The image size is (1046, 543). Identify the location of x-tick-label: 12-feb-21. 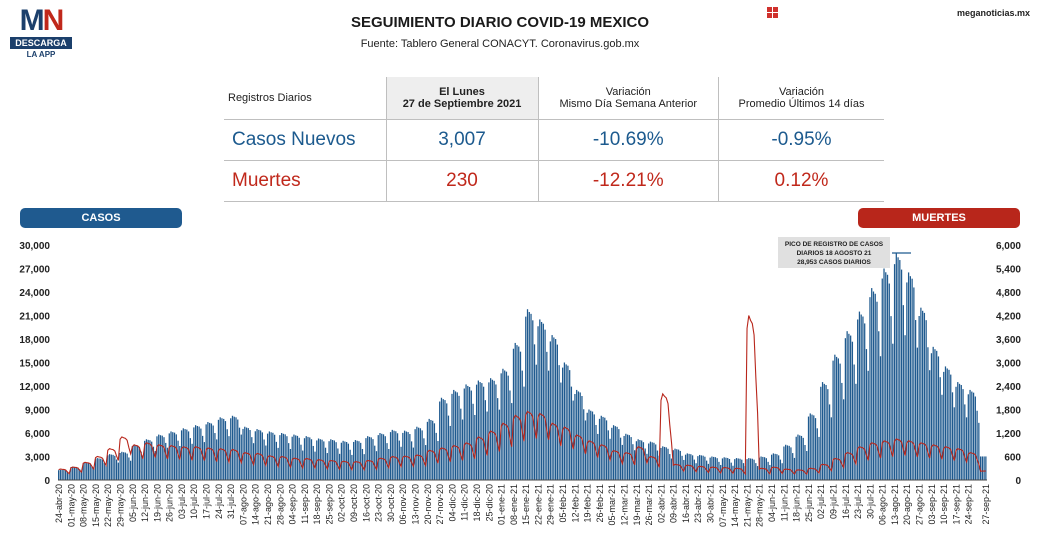
(575, 503).